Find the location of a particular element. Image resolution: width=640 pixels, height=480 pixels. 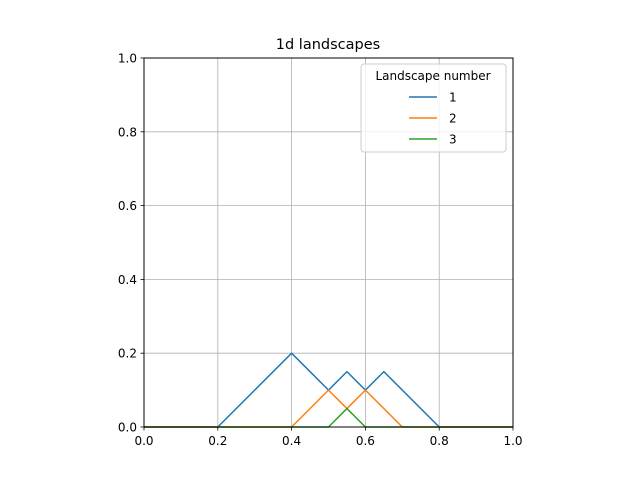

x-tick-label: 0.2 is located at coordinates (217, 441).